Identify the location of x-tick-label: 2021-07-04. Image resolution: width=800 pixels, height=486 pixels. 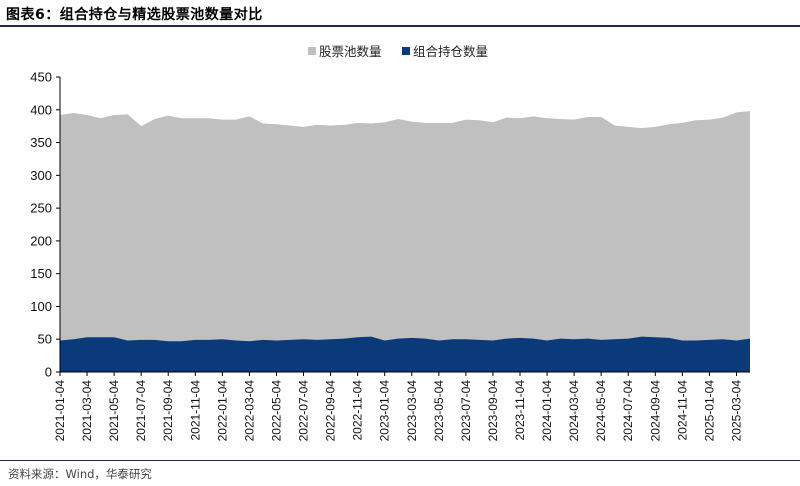
(141, 411).